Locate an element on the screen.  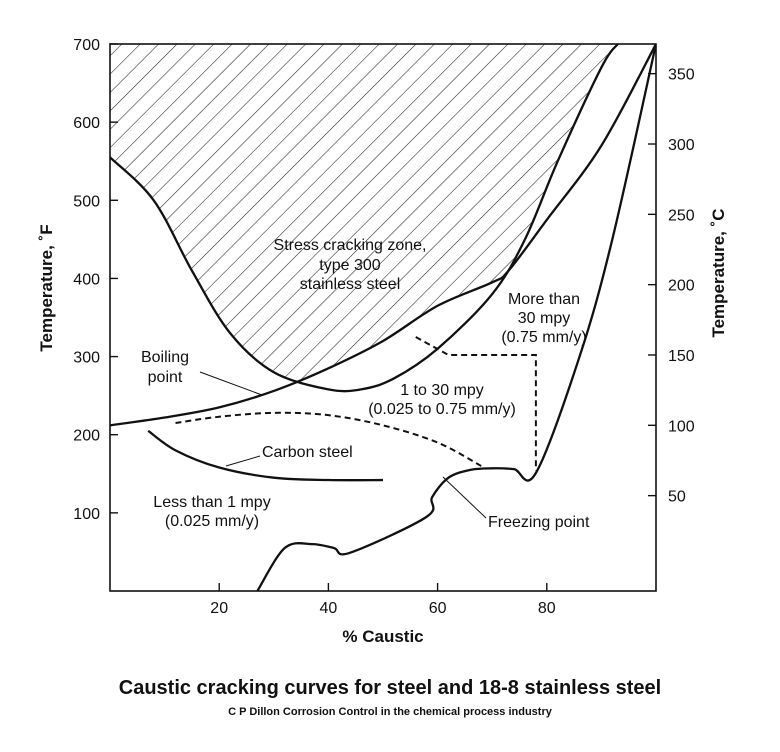
svg-text: (0.025 mm/y) is located at coordinates (212, 521).